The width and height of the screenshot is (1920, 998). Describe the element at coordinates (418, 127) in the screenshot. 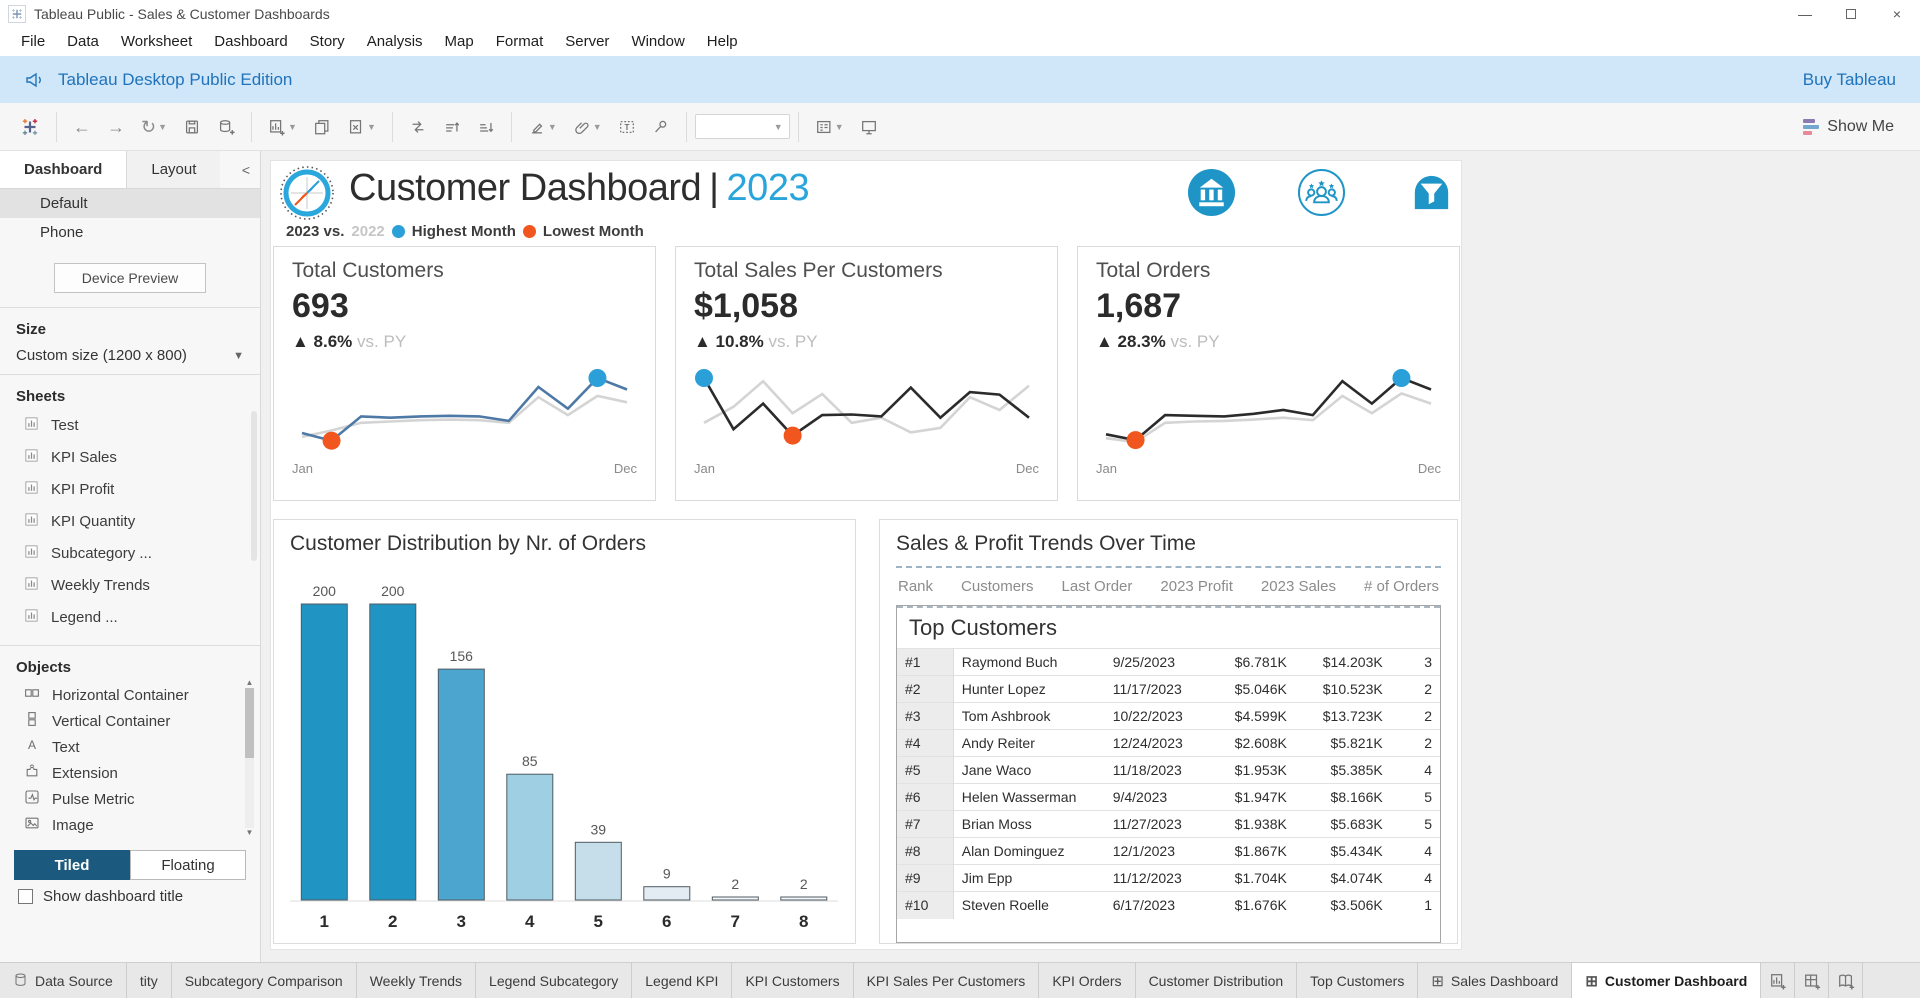

I see `swap-rows-columns-button` at that location.